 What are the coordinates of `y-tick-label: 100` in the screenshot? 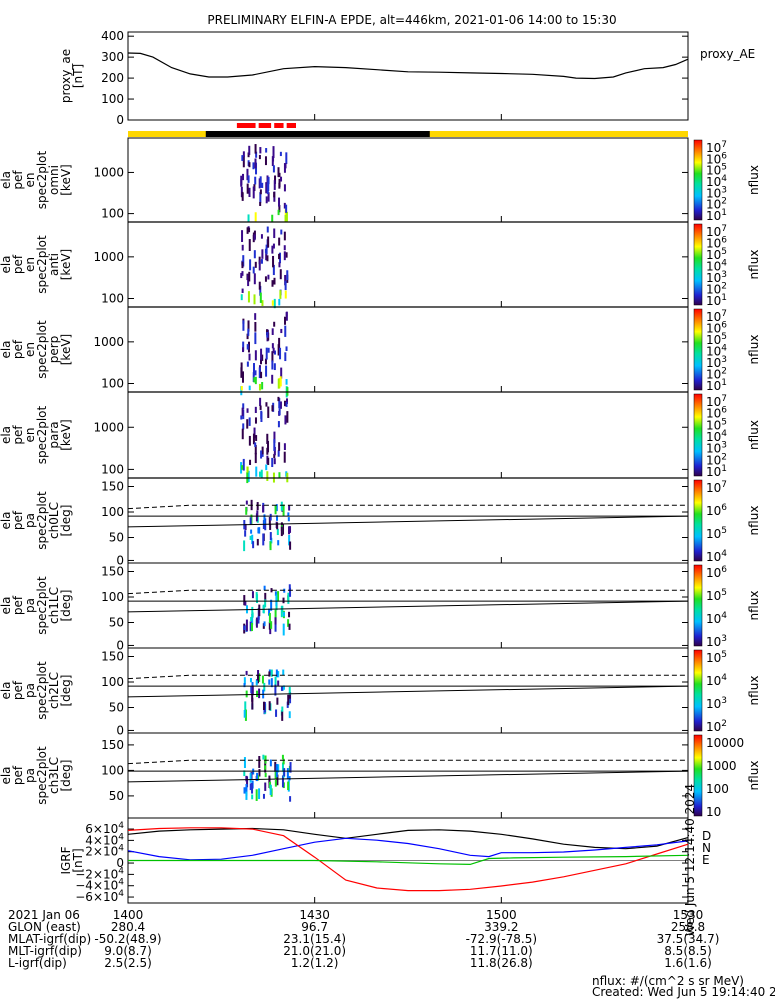 It's located at (112, 770).